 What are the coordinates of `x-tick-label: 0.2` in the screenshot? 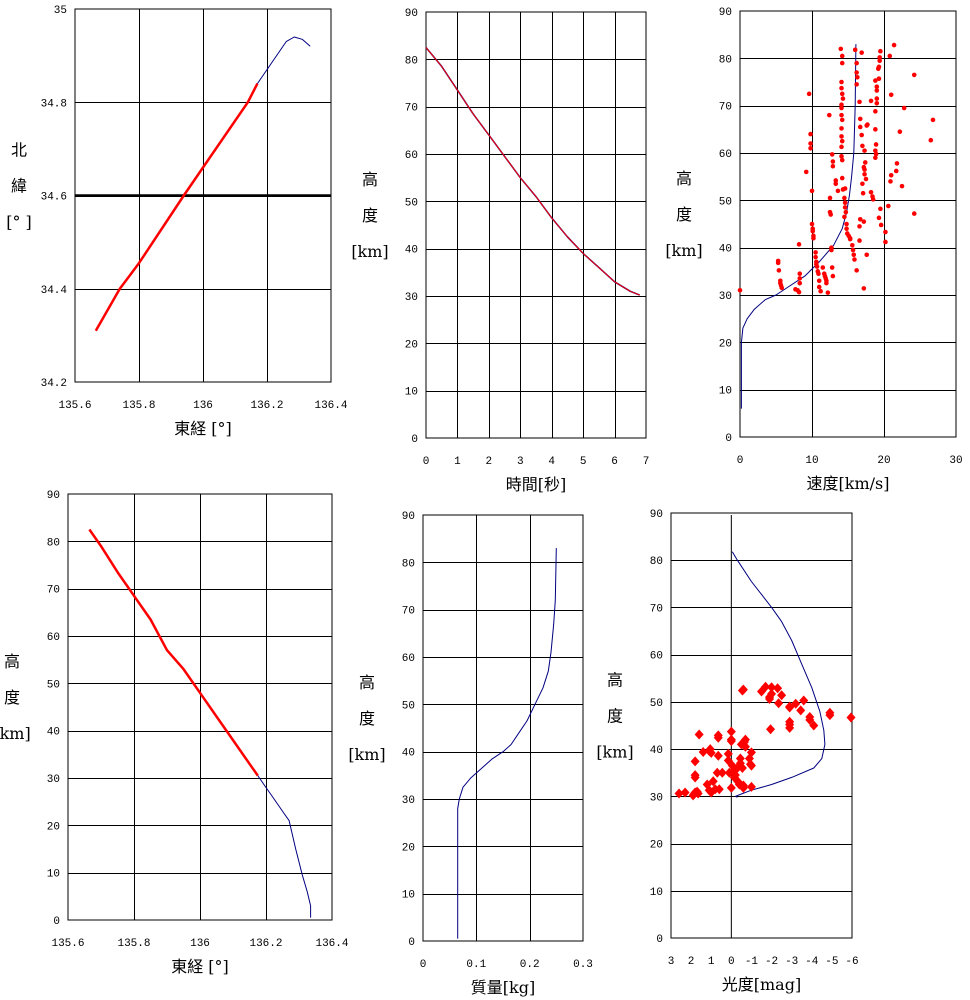 It's located at (530, 965).